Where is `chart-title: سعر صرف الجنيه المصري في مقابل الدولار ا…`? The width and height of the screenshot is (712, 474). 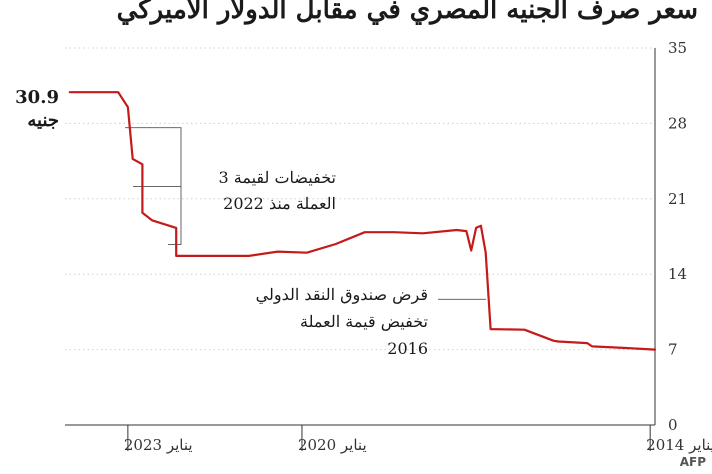 chart-title: سعر صرف الجنيه المصري في مقابل الدولار ا… is located at coordinates (407, 12).